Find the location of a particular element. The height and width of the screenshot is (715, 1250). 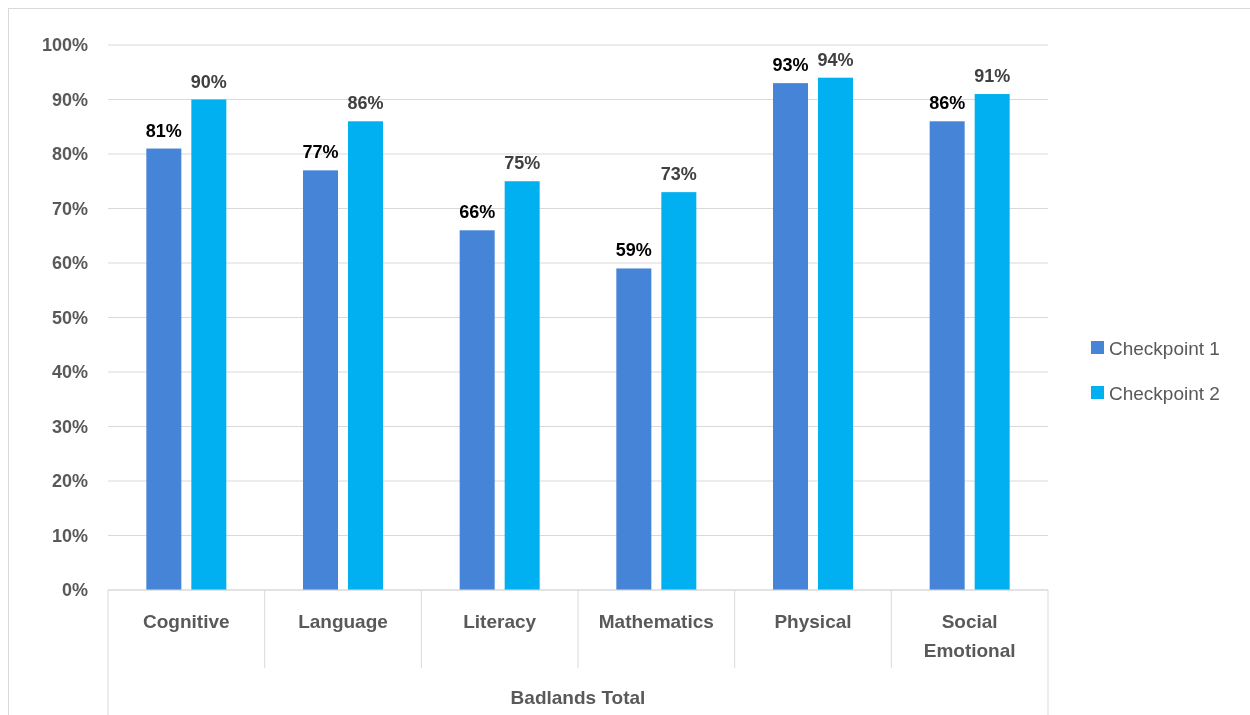

y-tick-label: 80% is located at coordinates (69, 154).